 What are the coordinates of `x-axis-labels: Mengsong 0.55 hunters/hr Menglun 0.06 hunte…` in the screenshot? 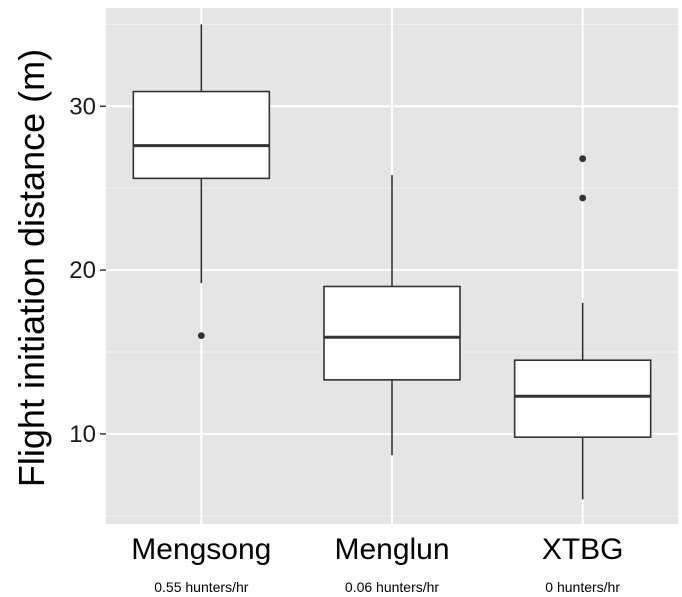 It's located at (377, 564).